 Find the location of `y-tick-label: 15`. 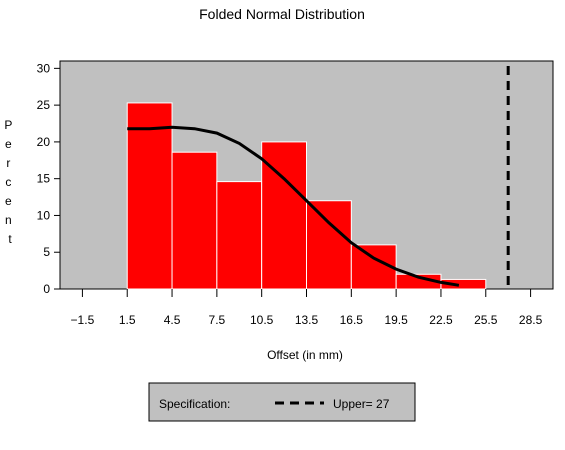

y-tick-label: 15 is located at coordinates (44, 179).